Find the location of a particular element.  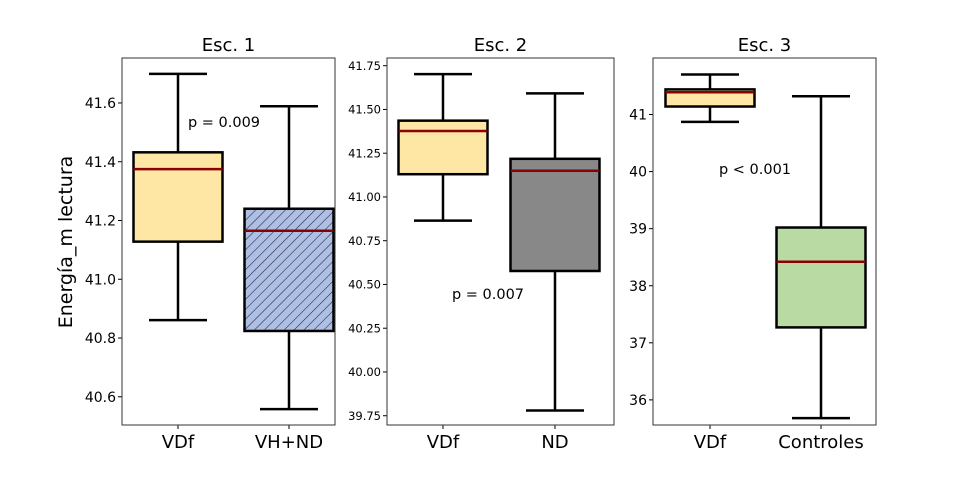

y-tick-label: 37 is located at coordinates (638, 344).